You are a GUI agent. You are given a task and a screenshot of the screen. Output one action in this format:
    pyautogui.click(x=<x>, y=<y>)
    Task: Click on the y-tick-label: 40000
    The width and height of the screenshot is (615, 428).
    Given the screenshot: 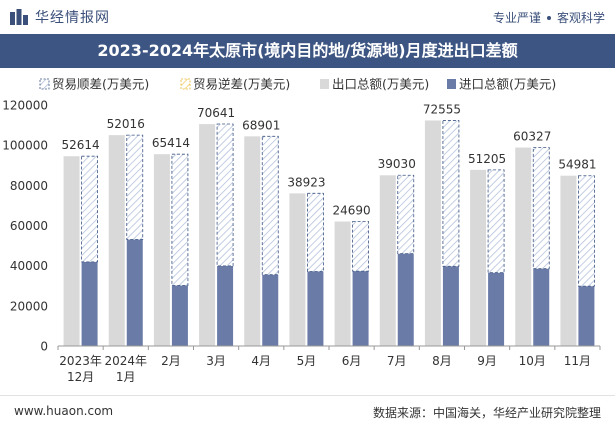 What is the action you would take?
    pyautogui.click(x=29, y=266)
    